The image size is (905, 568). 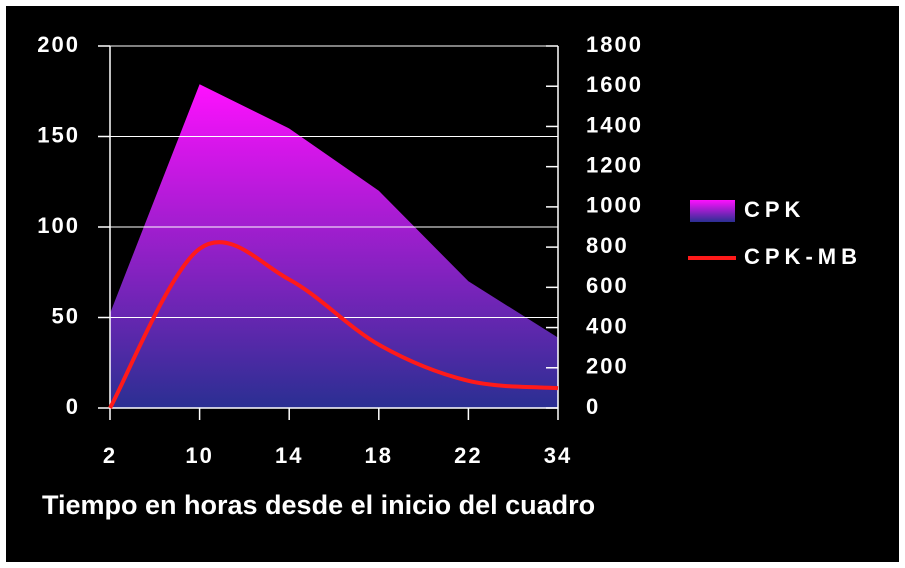 I want to click on y-tick-label: 100, so click(x=58, y=225).